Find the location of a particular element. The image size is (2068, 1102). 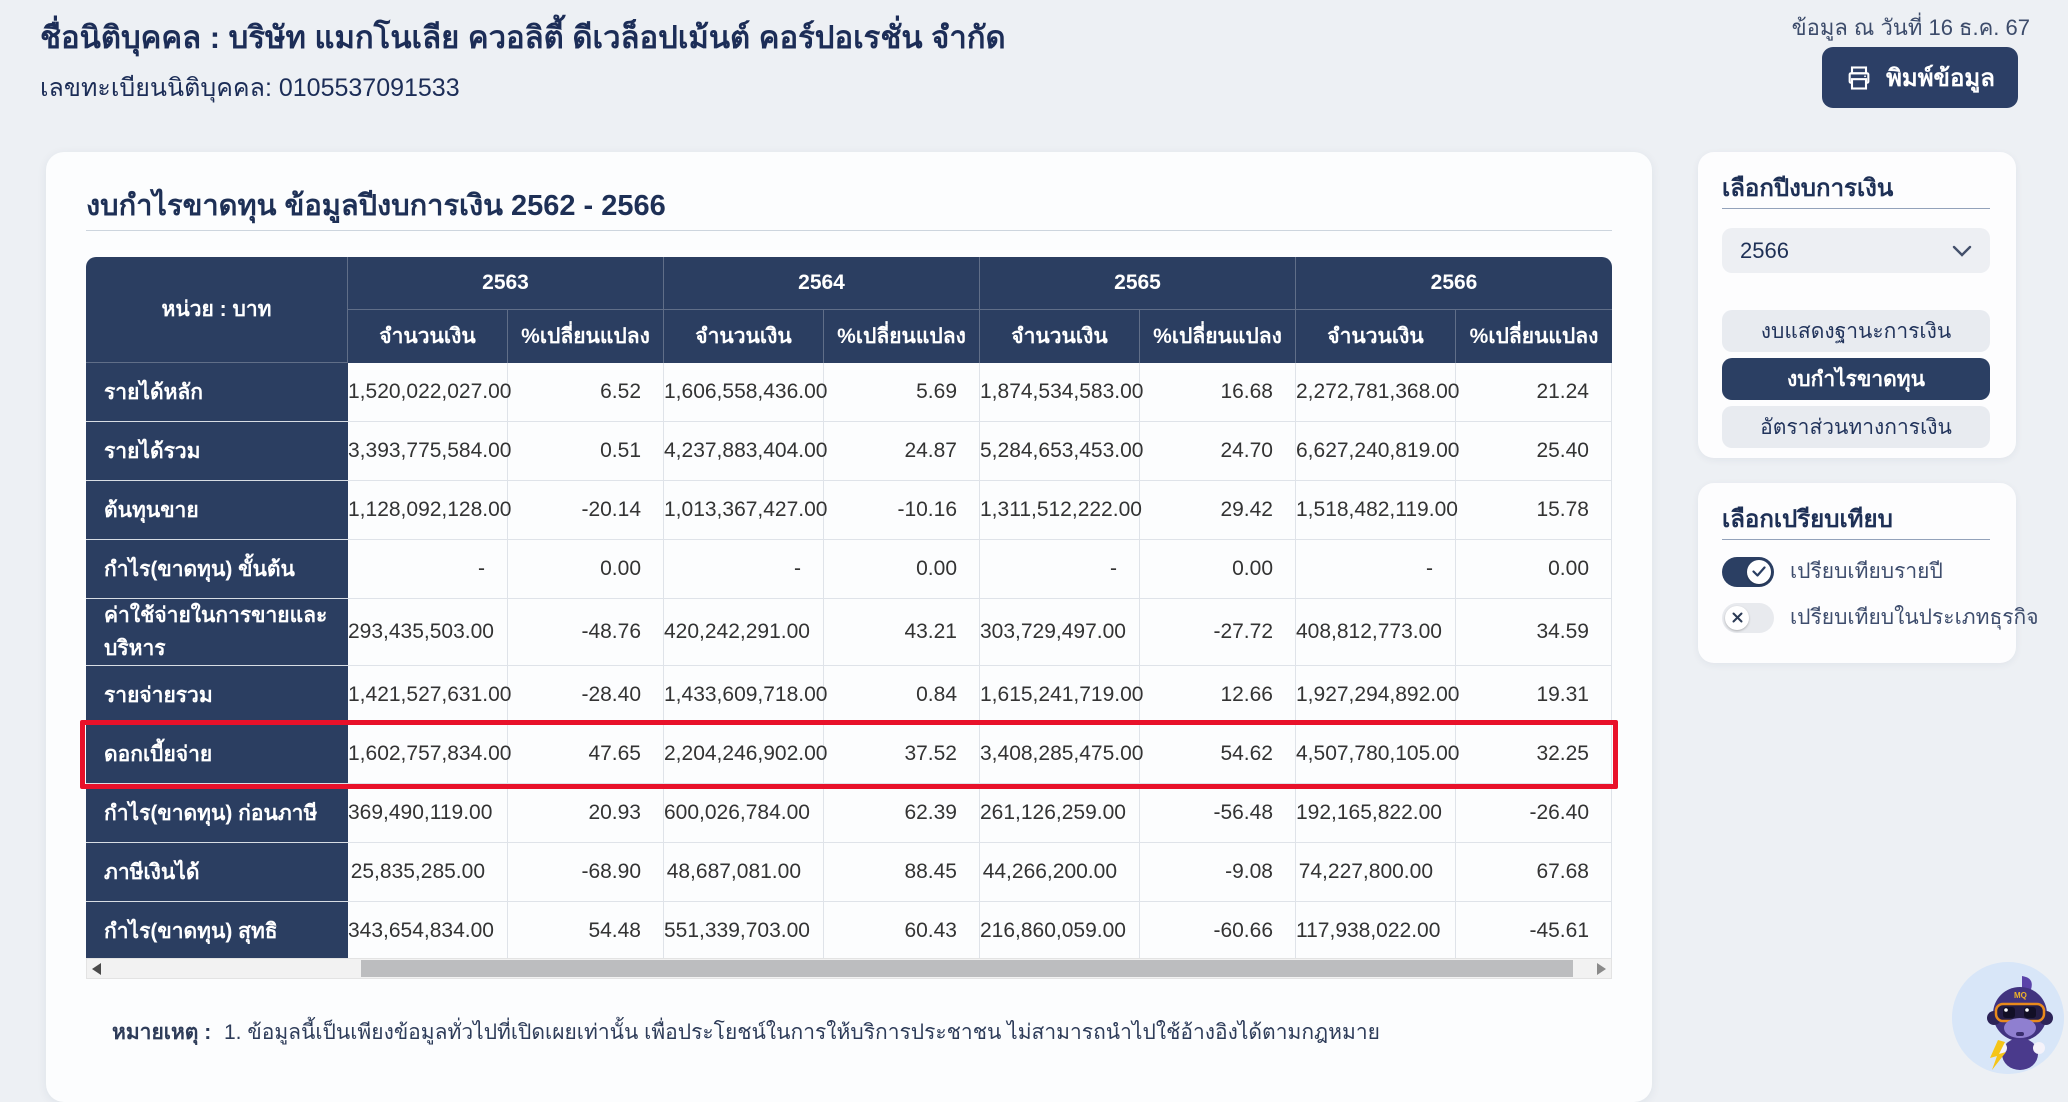

toggle-industry-compare is located at coordinates (1748, 617).